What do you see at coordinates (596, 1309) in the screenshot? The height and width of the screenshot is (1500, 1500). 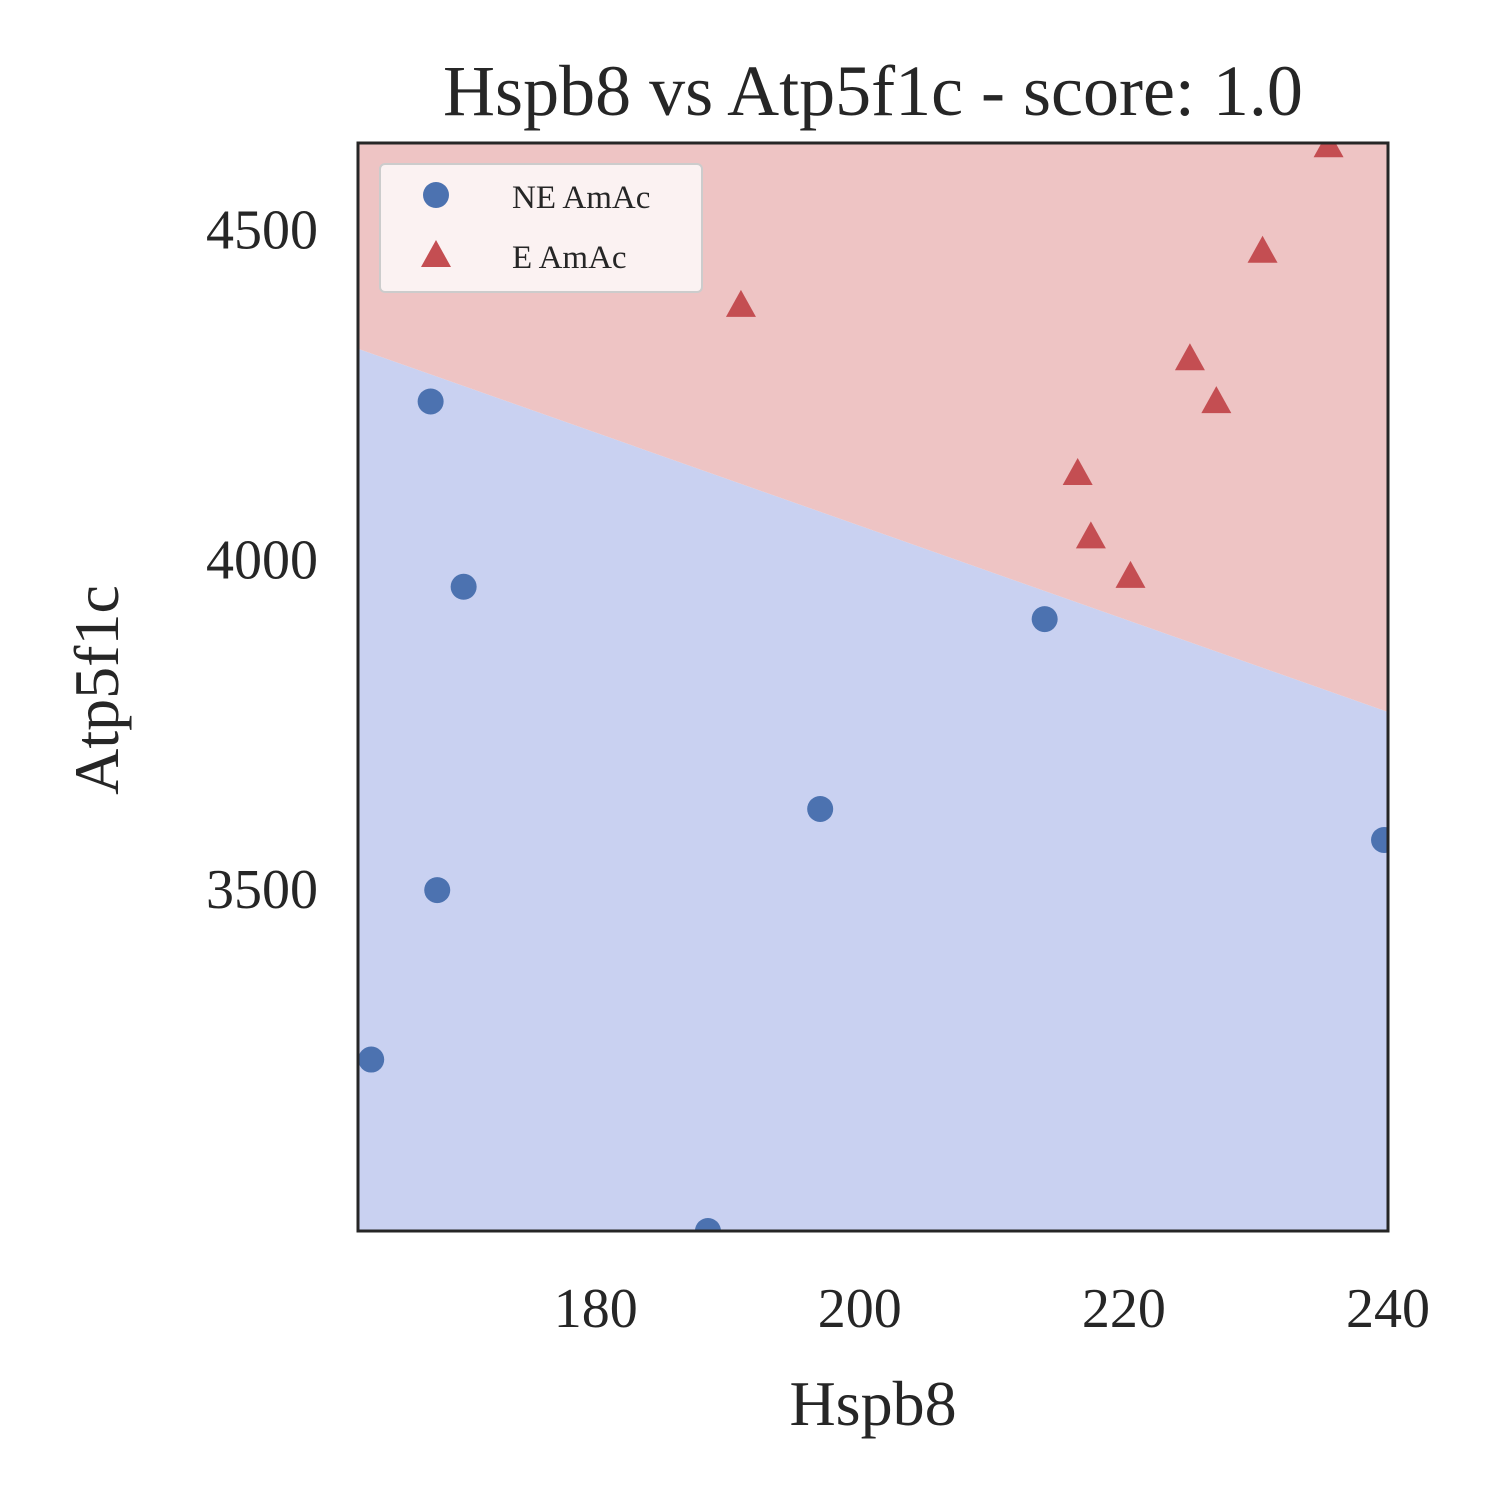 I see `x-tick-label-180: 180` at bounding box center [596, 1309].